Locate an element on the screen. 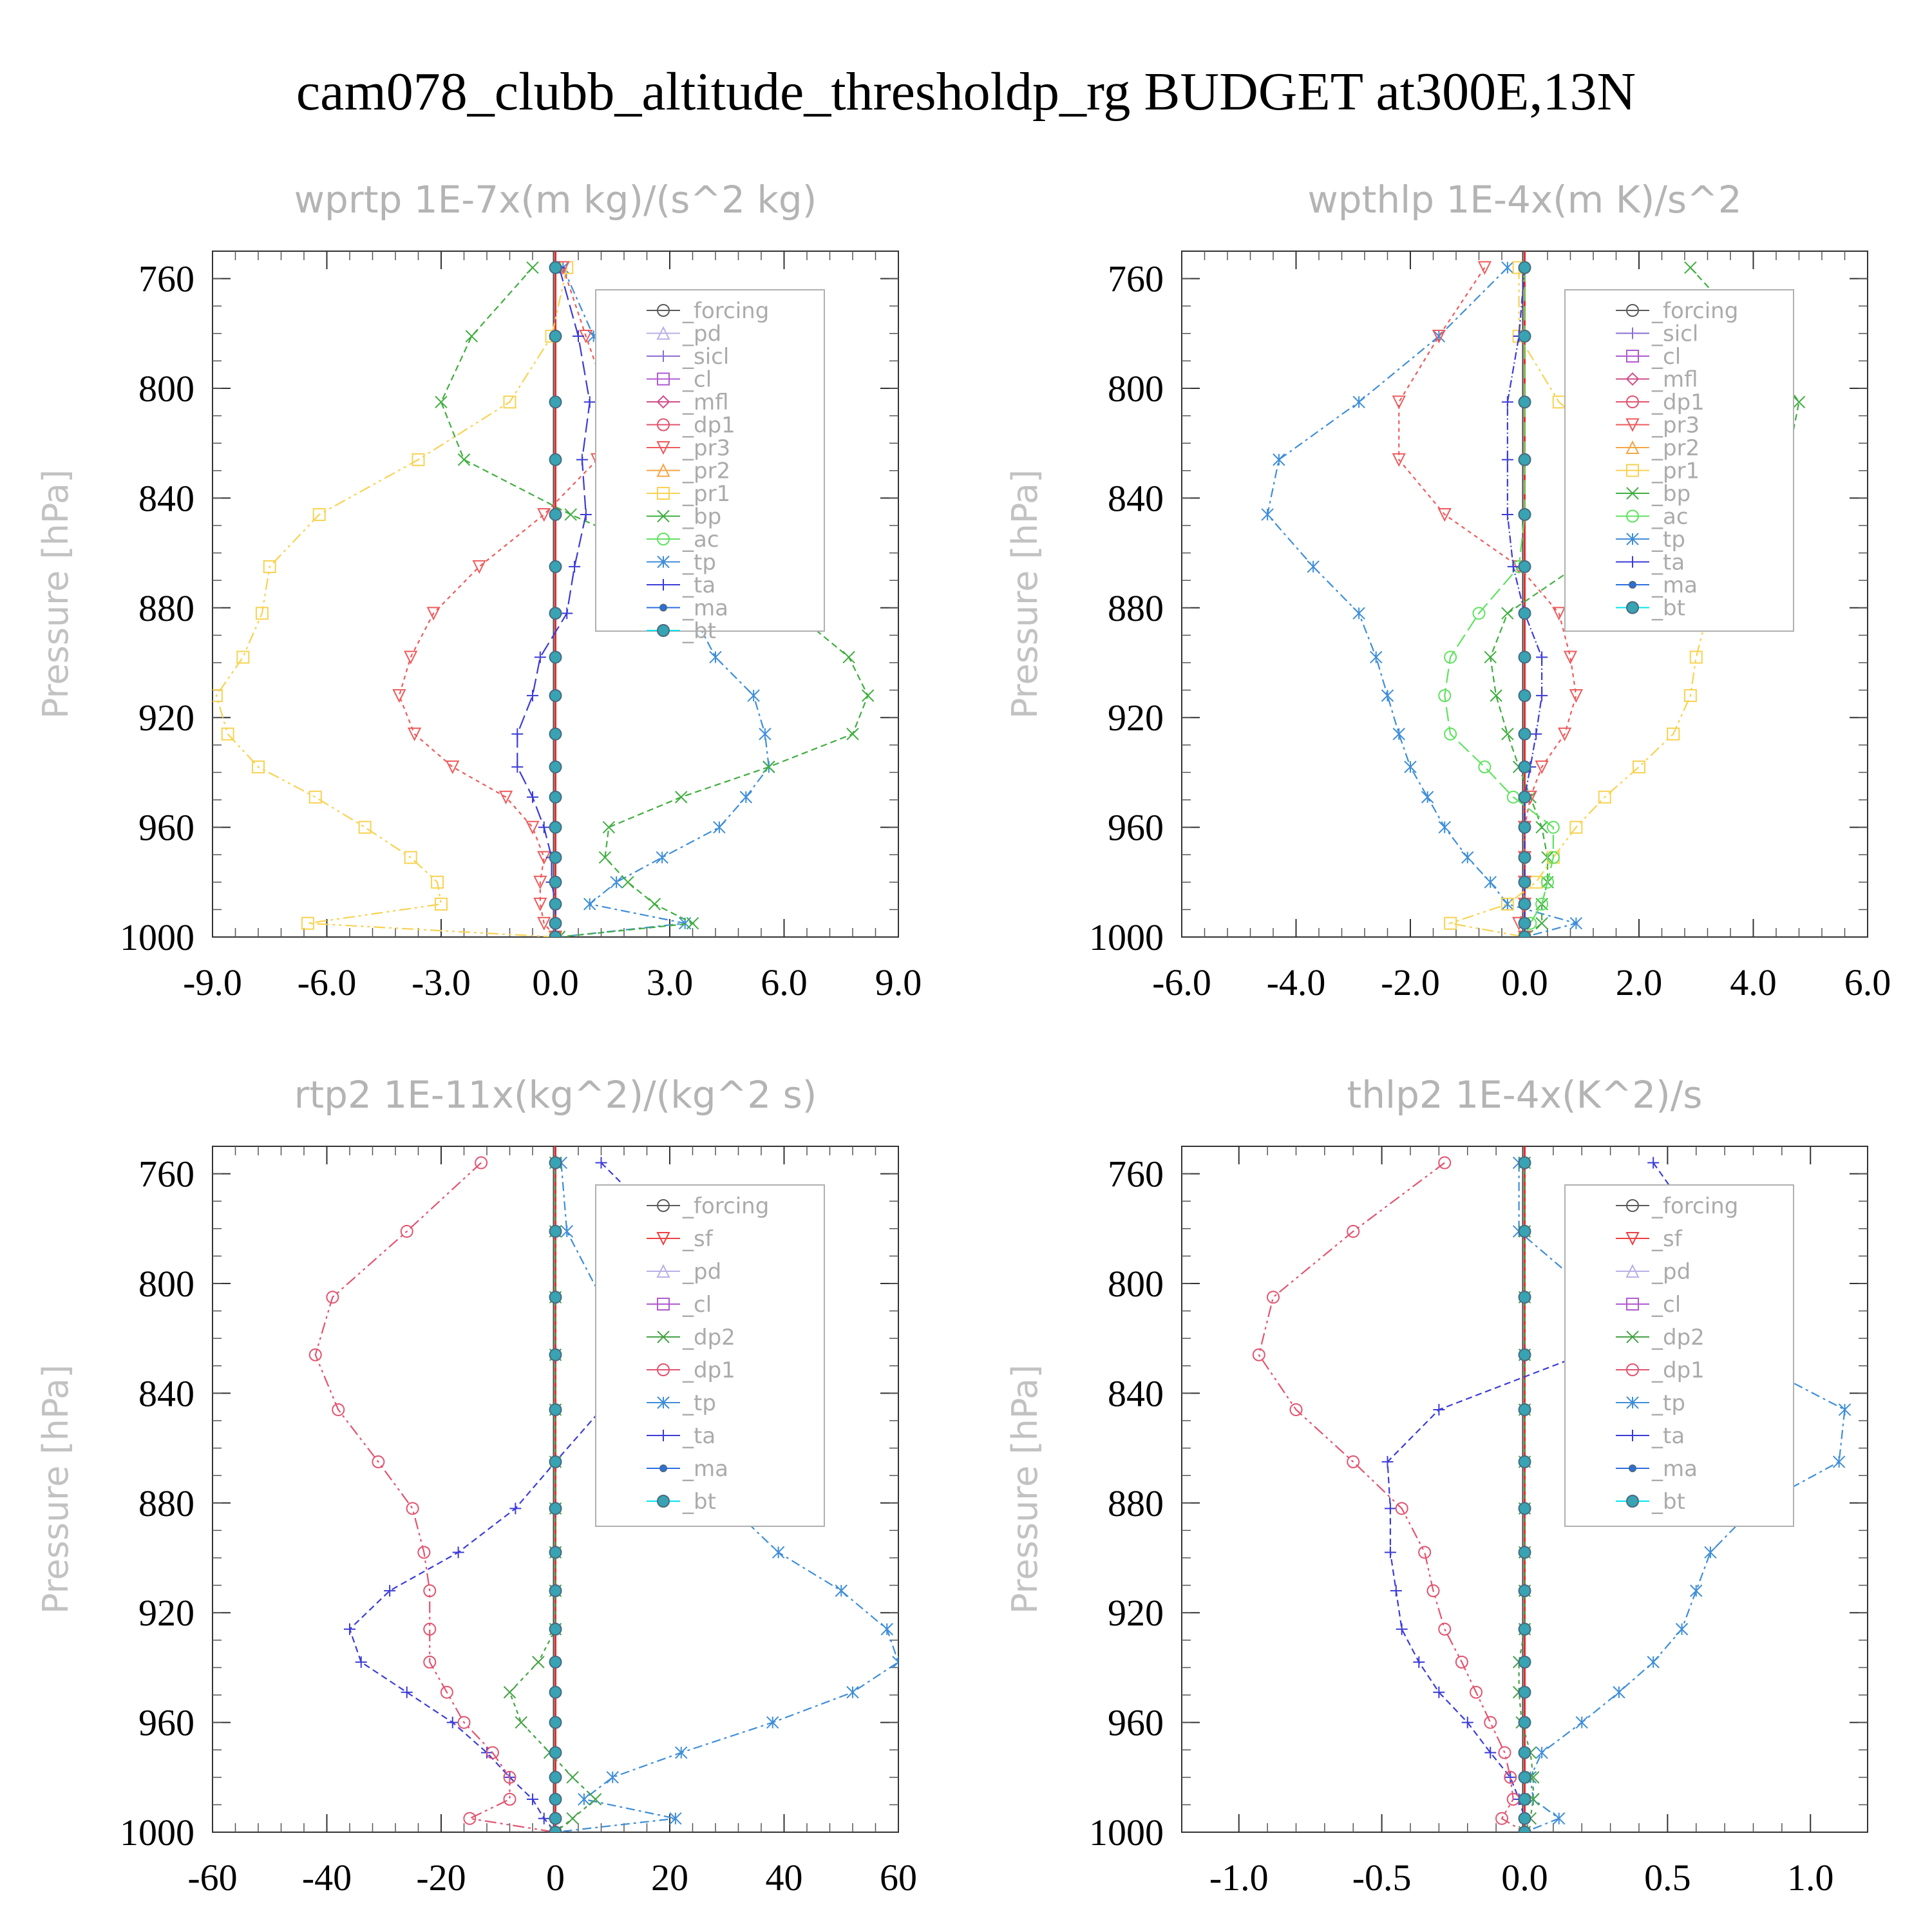 The width and height of the screenshot is (1932, 1932). y-tick-label: 800 is located at coordinates (166, 389).